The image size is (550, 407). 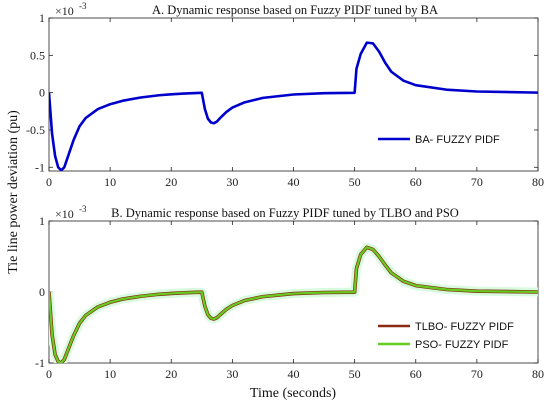 What do you see at coordinates (446, 336) in the screenshot?
I see `legend: TLBO- FUZZY PIDF PSO- FUZZY PIDF` at bounding box center [446, 336].